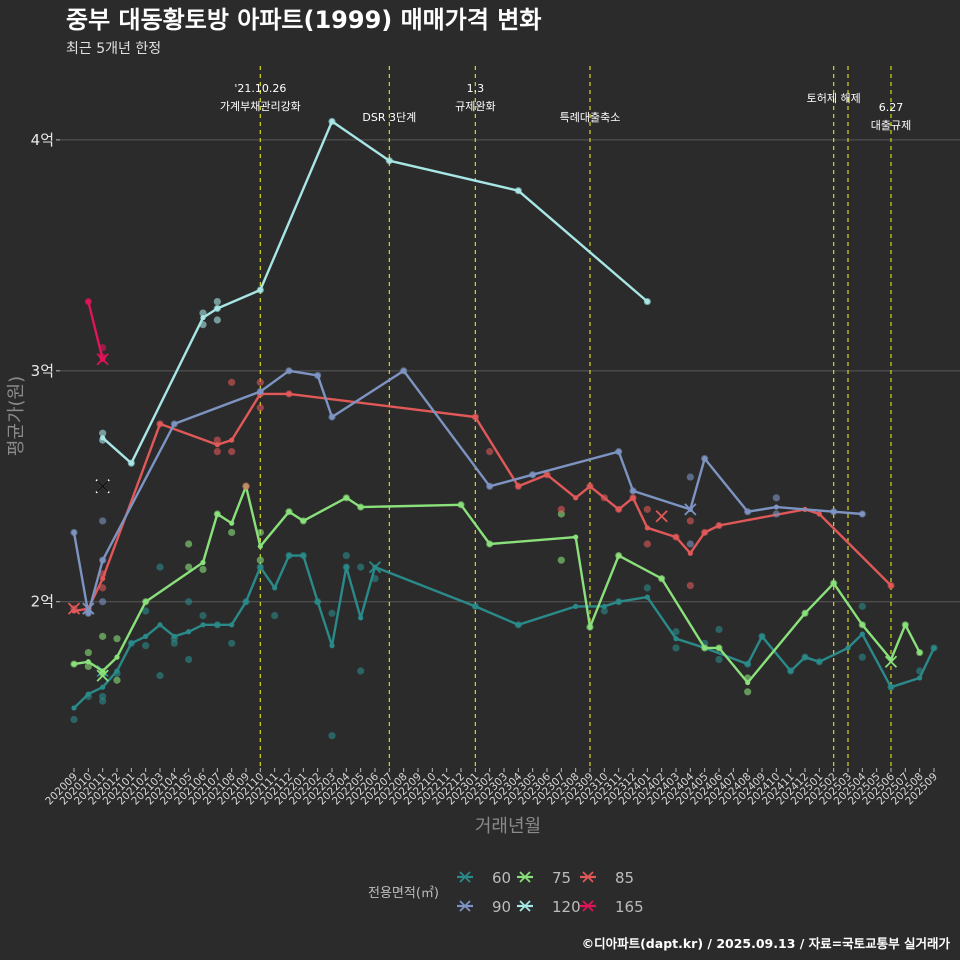 The width and height of the screenshot is (960, 960). What do you see at coordinates (629, 907) in the screenshot?
I see `legend-label: 165` at bounding box center [629, 907].